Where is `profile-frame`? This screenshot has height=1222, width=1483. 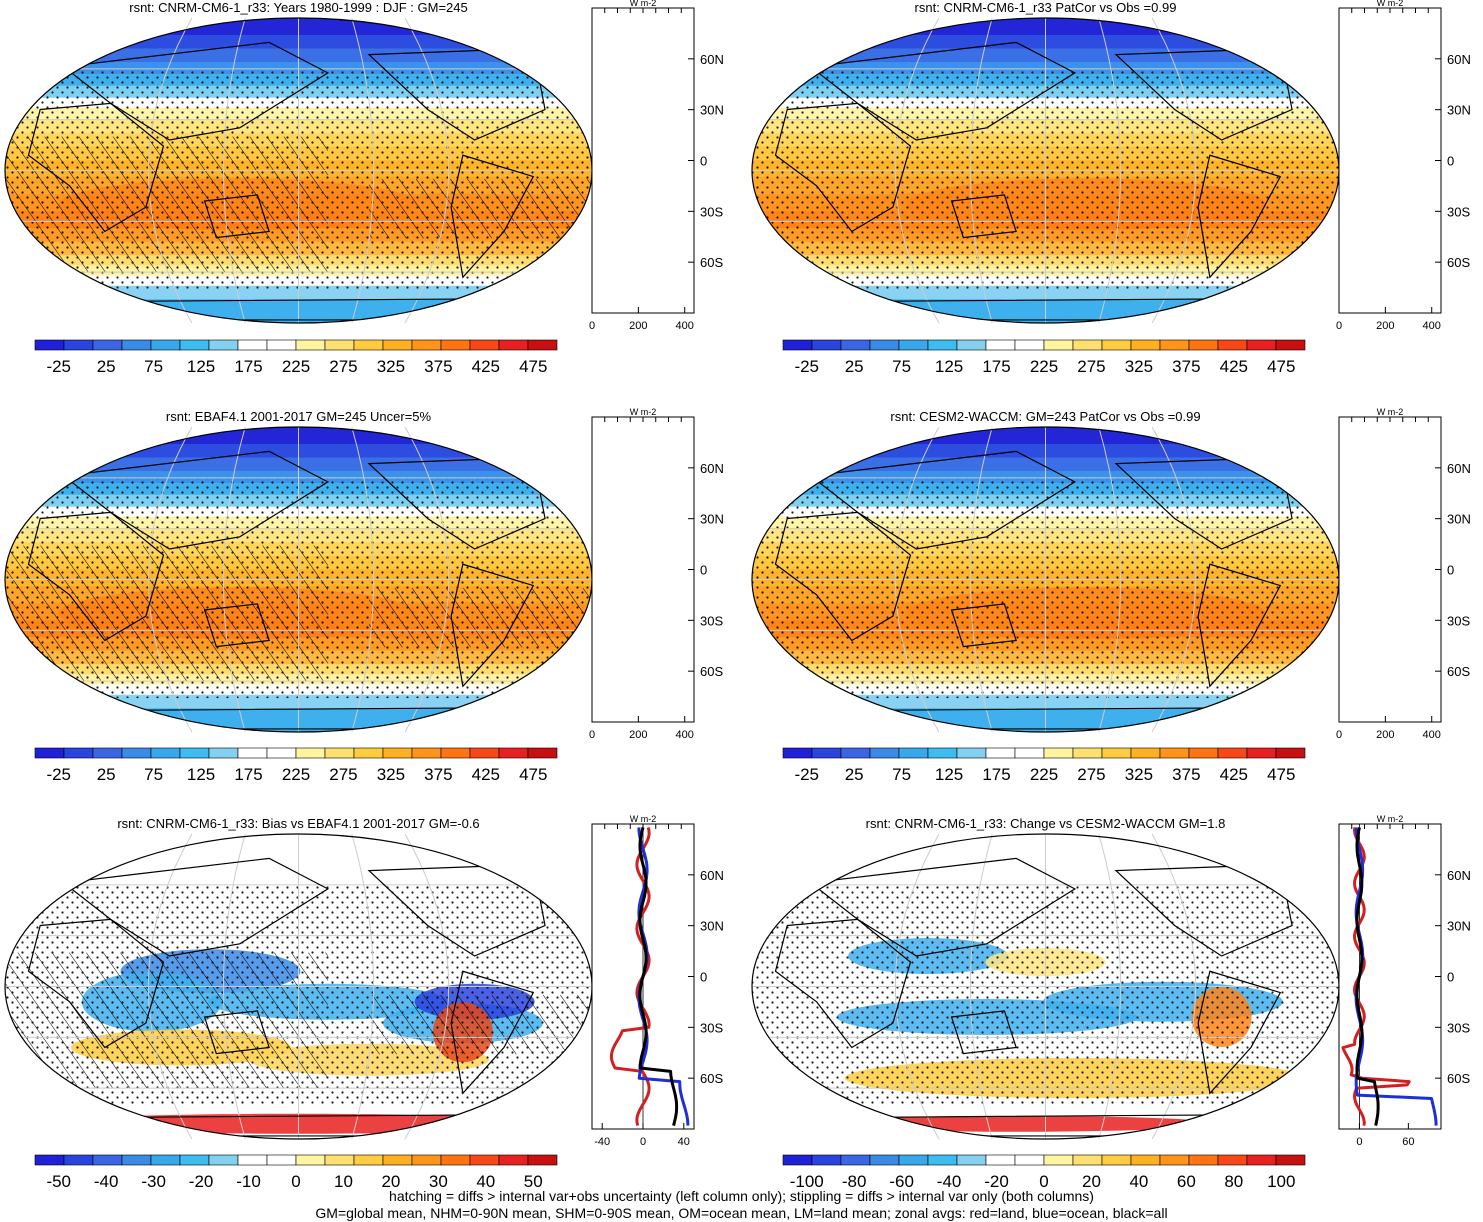 profile-frame is located at coordinates (1390, 976).